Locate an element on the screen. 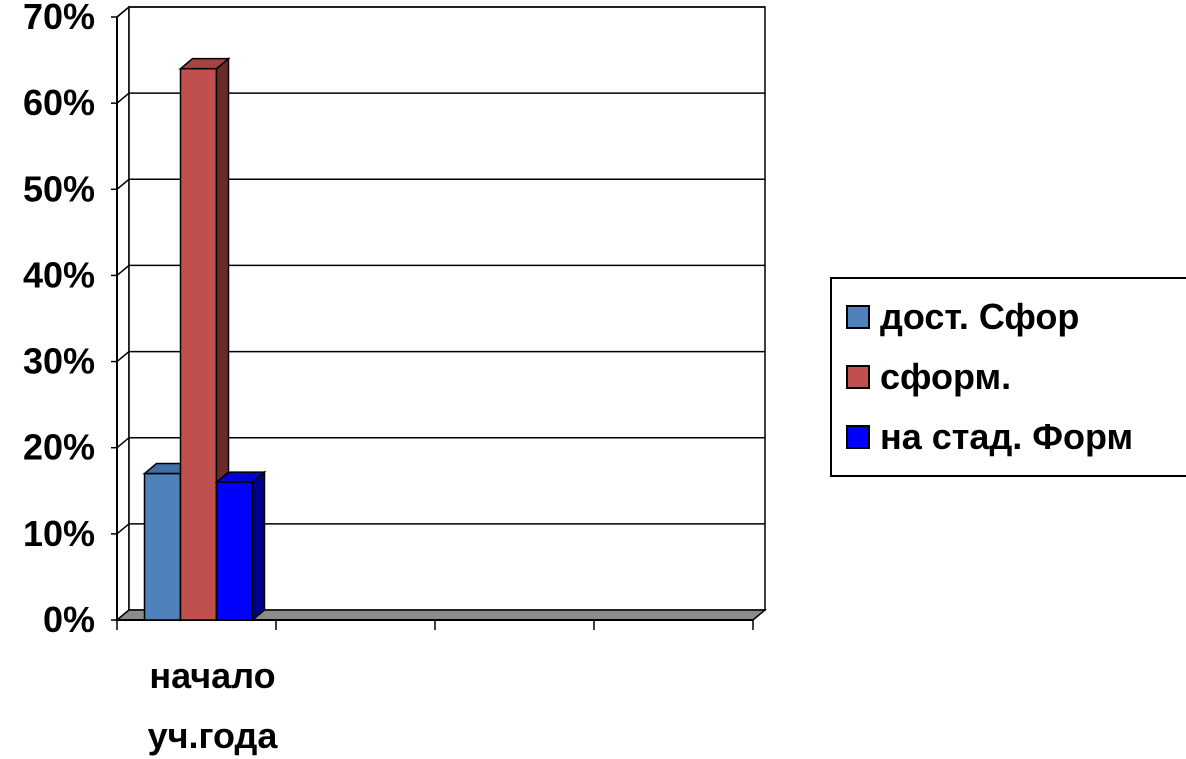 The height and width of the screenshot is (759, 1186). y-tick-label: 10% is located at coordinates (59, 533).